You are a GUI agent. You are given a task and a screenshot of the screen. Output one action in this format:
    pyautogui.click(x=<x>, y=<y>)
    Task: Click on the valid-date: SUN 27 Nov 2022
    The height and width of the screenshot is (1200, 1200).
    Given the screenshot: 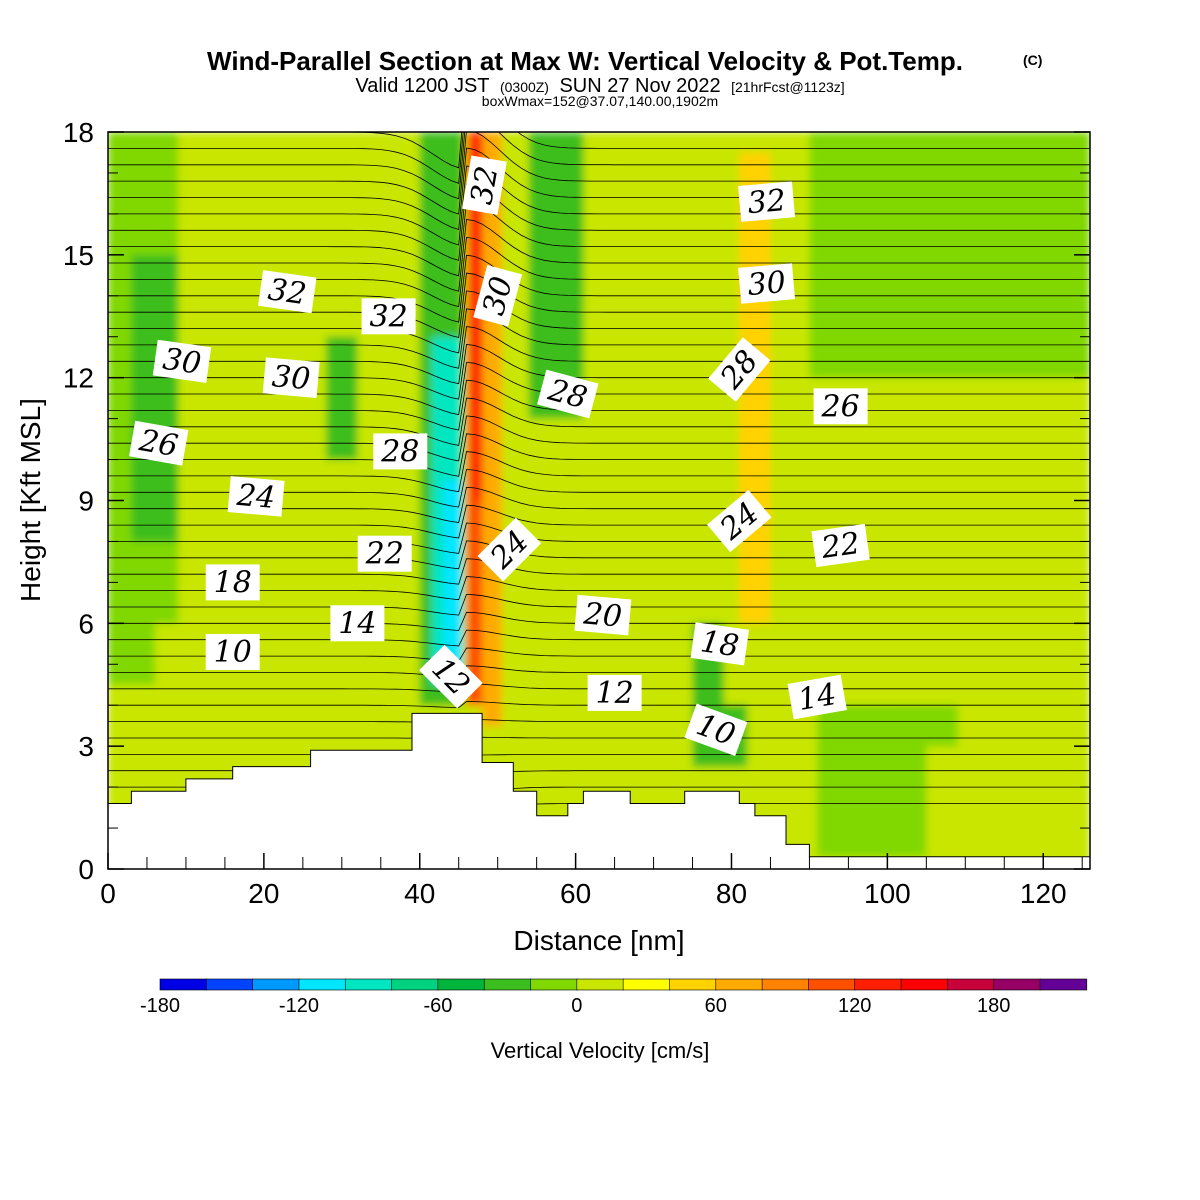 What is the action you would take?
    pyautogui.click(x=639, y=86)
    